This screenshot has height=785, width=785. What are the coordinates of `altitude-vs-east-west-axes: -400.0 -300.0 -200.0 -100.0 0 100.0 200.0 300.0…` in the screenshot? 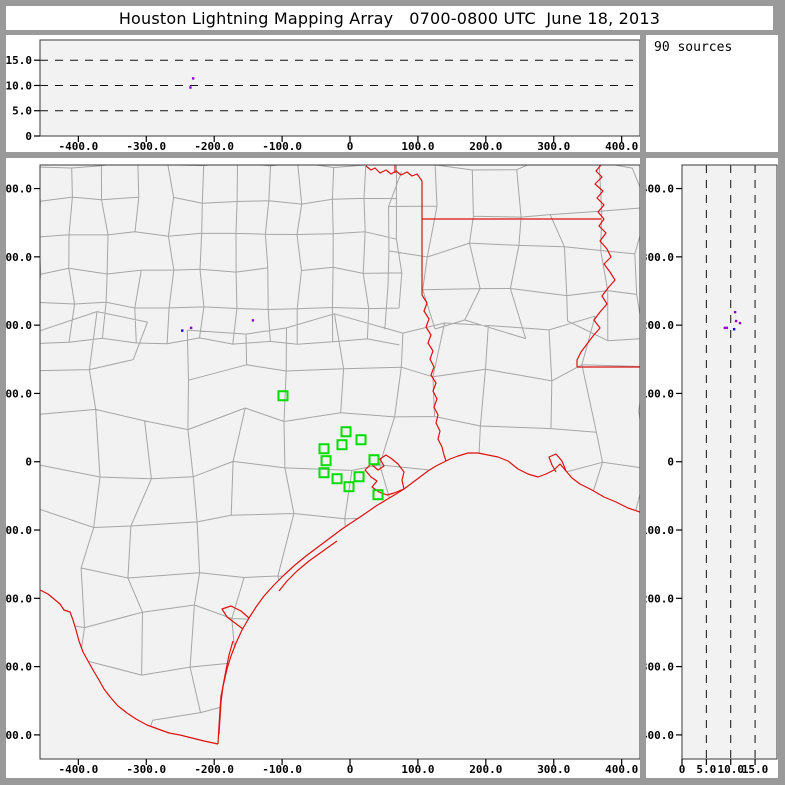 It's located at (322, 103).